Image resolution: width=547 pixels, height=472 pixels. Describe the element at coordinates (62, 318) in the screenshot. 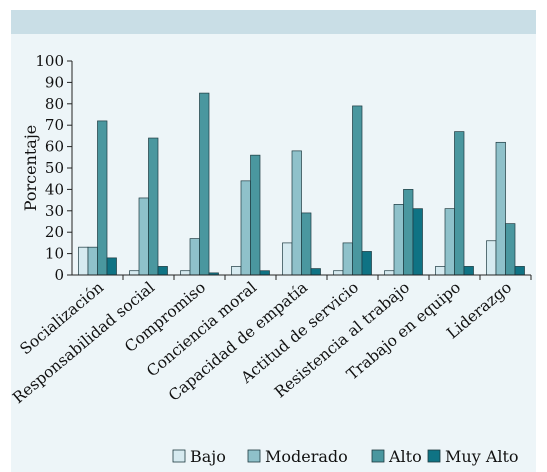

I see `x-category-label: Socialización` at that location.